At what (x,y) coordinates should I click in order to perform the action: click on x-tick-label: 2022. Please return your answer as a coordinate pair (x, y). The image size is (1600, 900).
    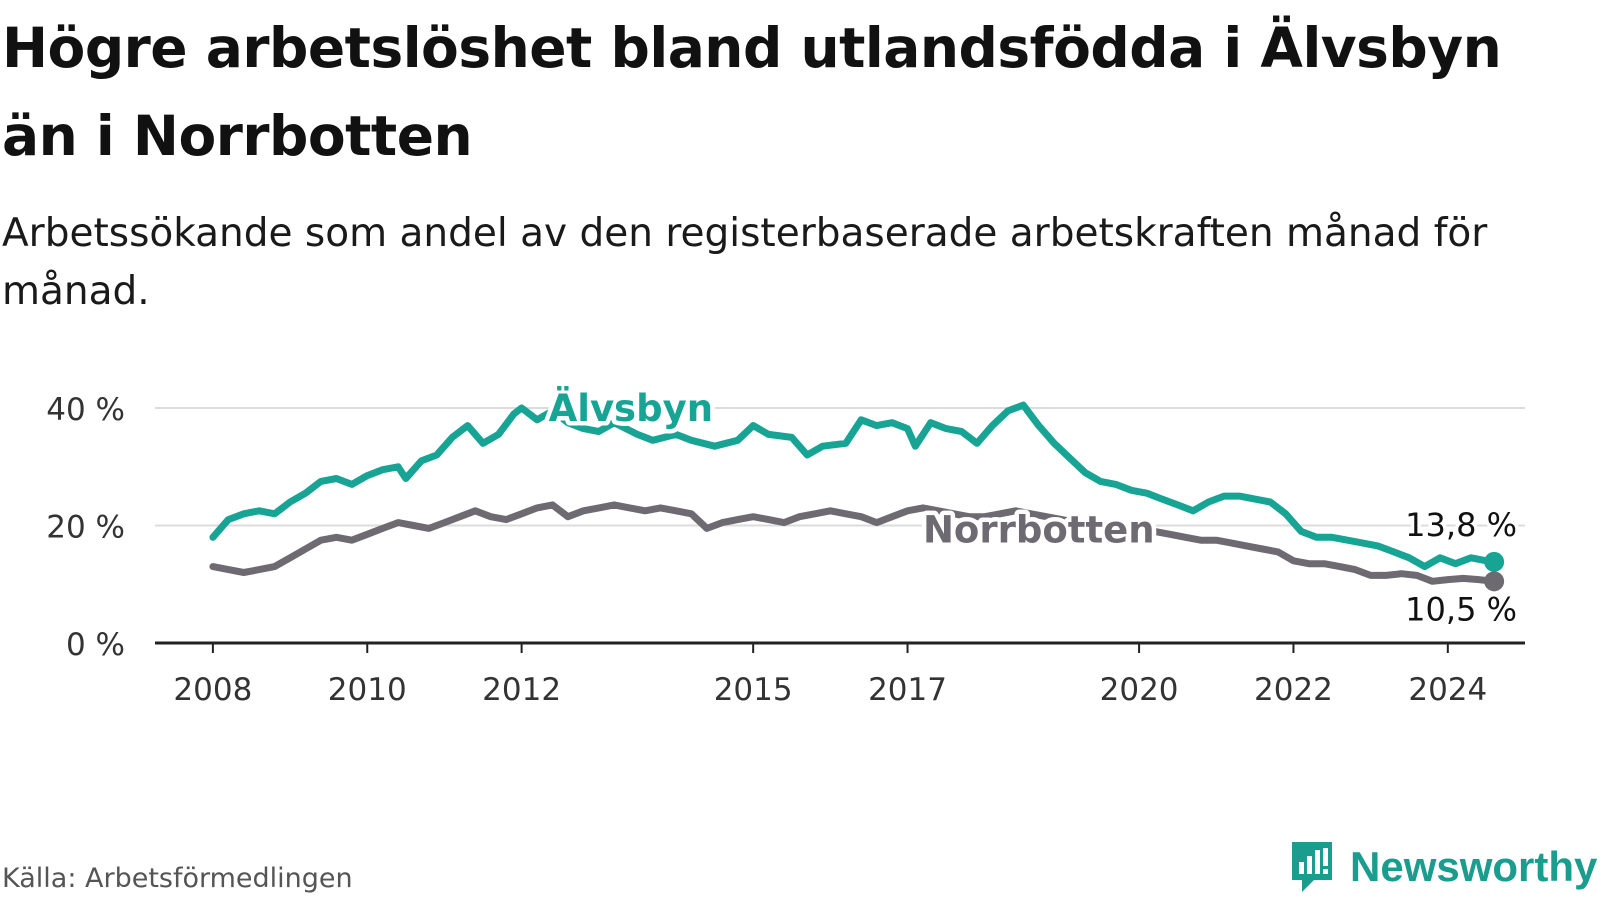
    Looking at the image, I should click on (1293, 690).